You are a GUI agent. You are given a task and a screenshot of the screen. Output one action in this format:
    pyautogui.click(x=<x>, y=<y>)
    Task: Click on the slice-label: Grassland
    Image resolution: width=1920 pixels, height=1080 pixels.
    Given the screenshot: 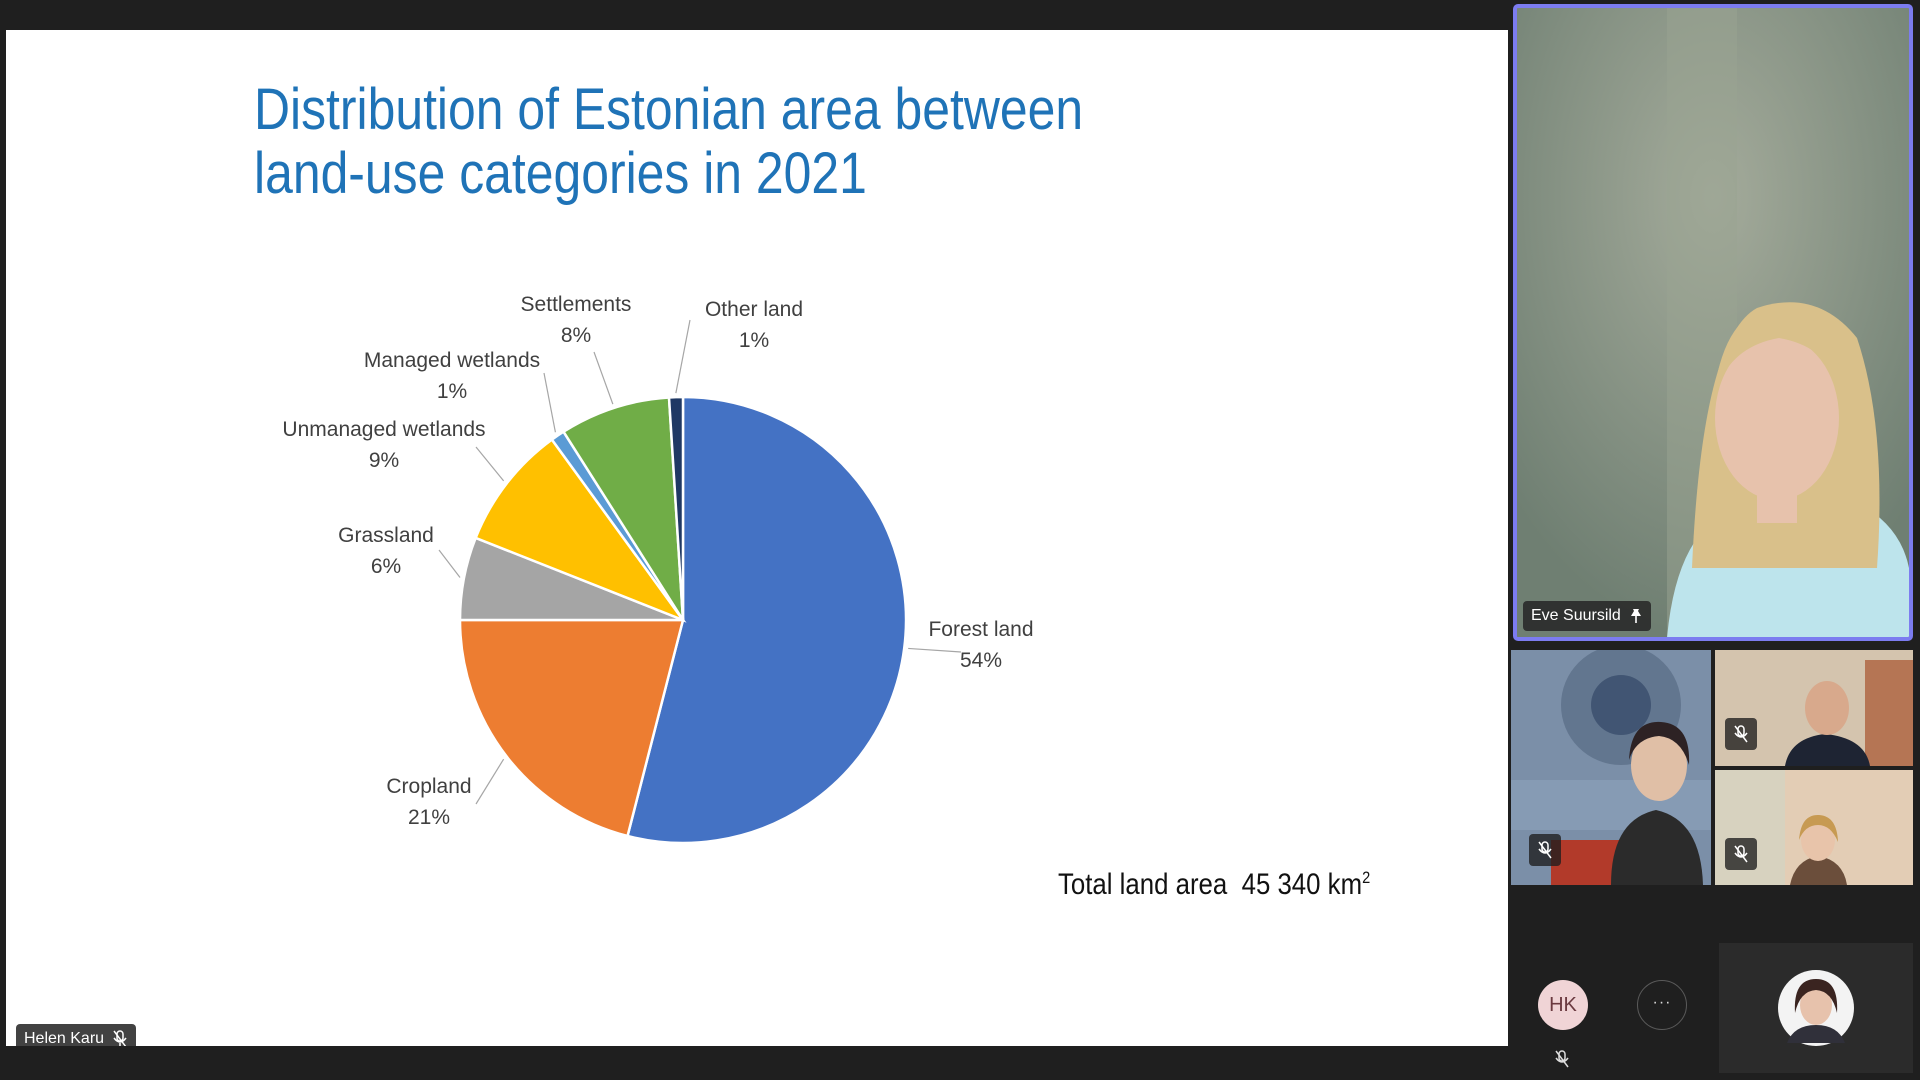 What is the action you would take?
    pyautogui.click(x=386, y=535)
    